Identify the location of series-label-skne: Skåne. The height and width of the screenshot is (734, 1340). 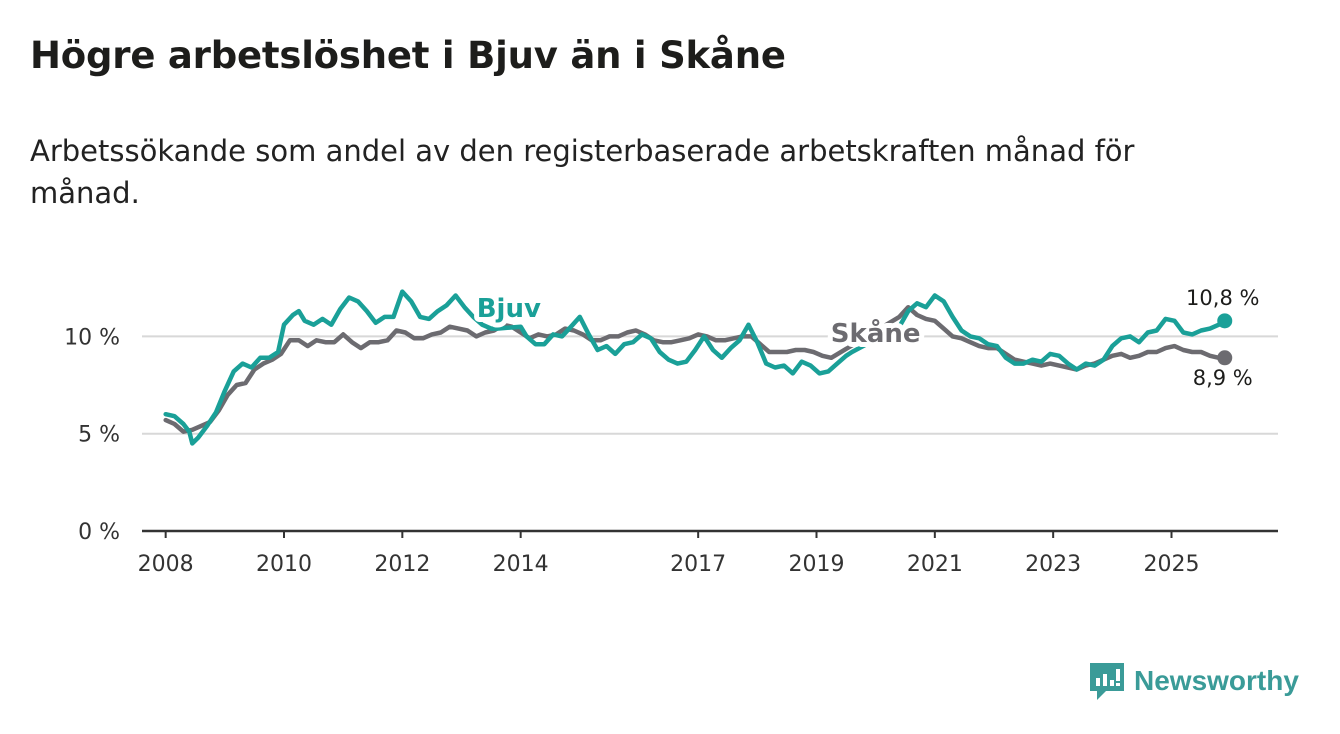
(876, 333).